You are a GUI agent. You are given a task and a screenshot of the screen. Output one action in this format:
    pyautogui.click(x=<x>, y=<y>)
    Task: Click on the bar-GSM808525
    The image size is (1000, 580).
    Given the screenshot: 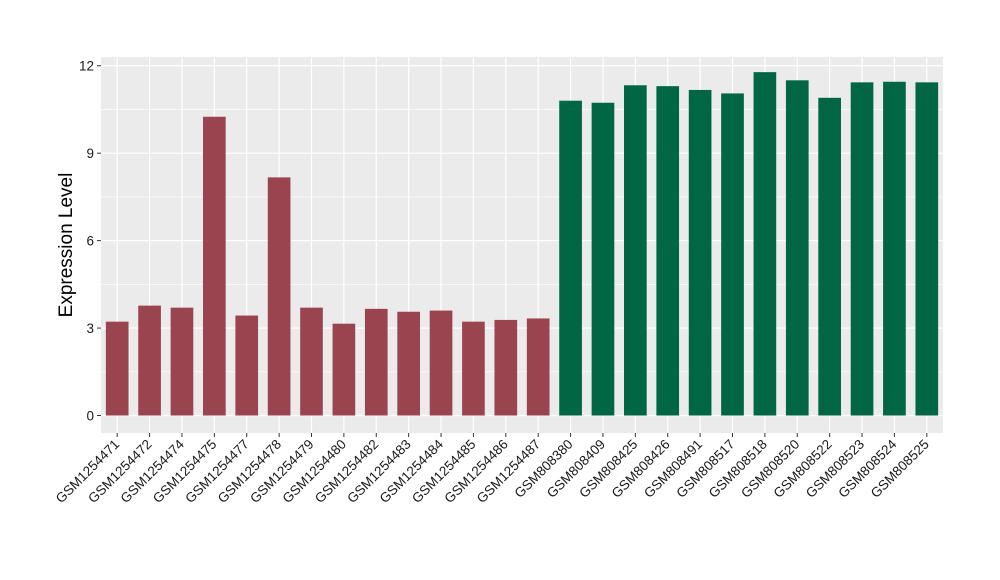 What is the action you would take?
    pyautogui.click(x=927, y=249)
    